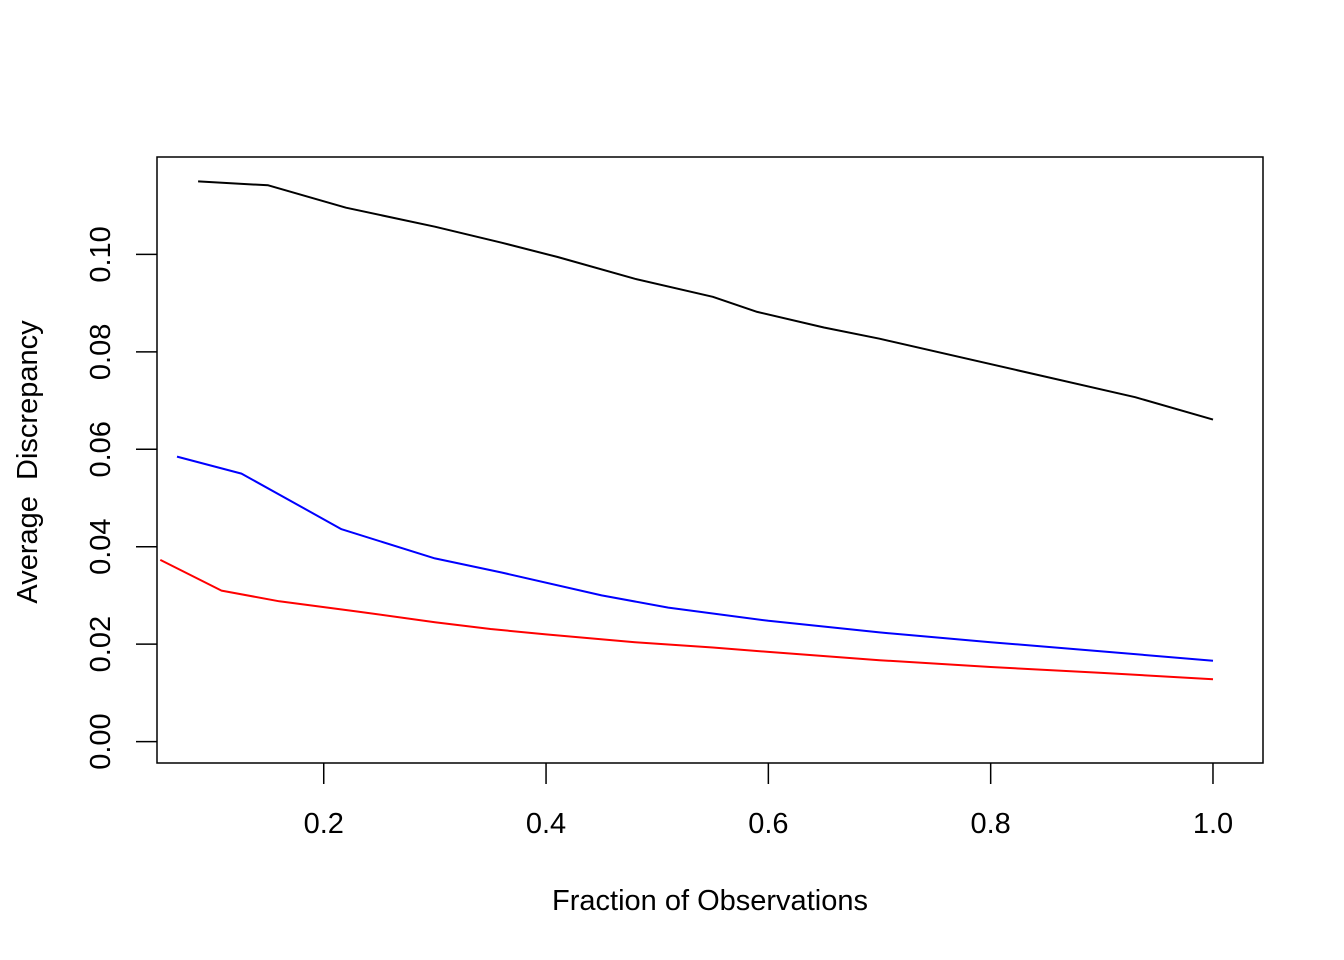  Describe the element at coordinates (768, 824) in the screenshot. I see `x-tick-label: 0.6` at that location.